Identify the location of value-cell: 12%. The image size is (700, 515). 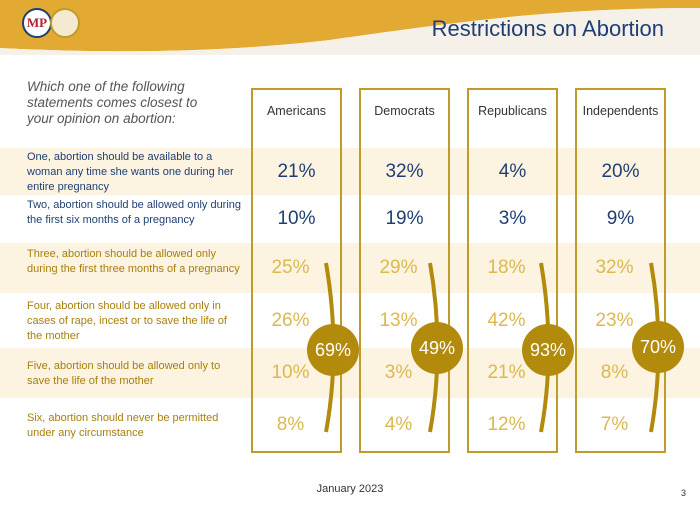
(506, 424).